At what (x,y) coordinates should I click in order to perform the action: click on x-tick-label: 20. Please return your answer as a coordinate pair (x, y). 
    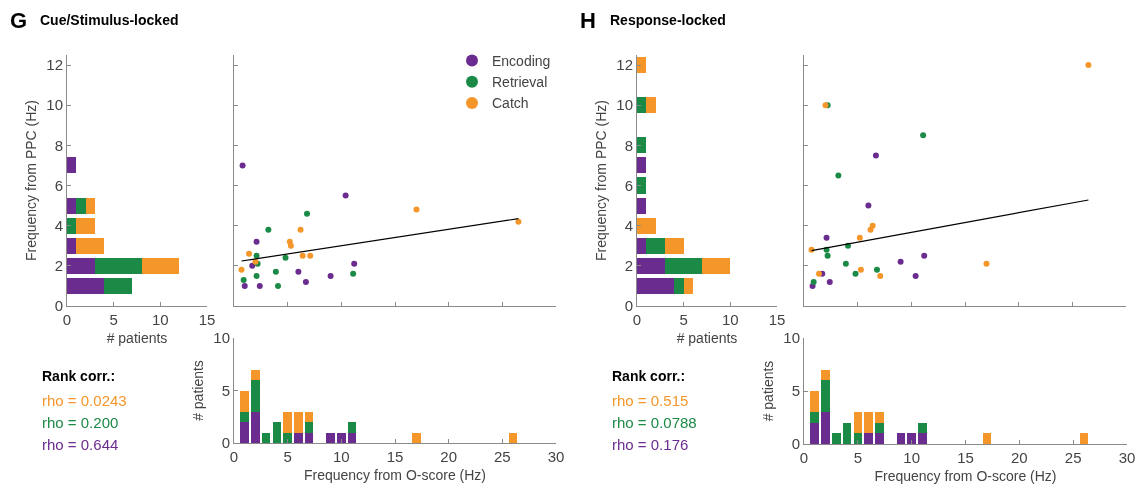
    Looking at the image, I should click on (449, 456).